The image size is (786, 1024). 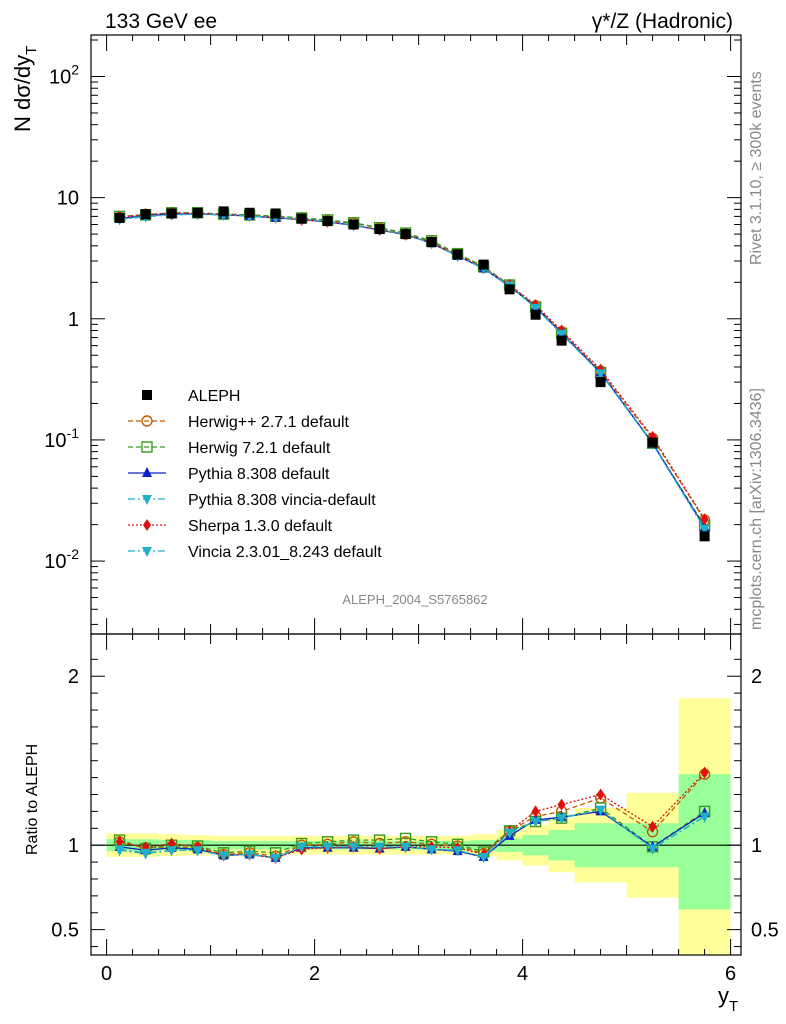 I want to click on x-tick-label: 0, so click(x=106, y=974).